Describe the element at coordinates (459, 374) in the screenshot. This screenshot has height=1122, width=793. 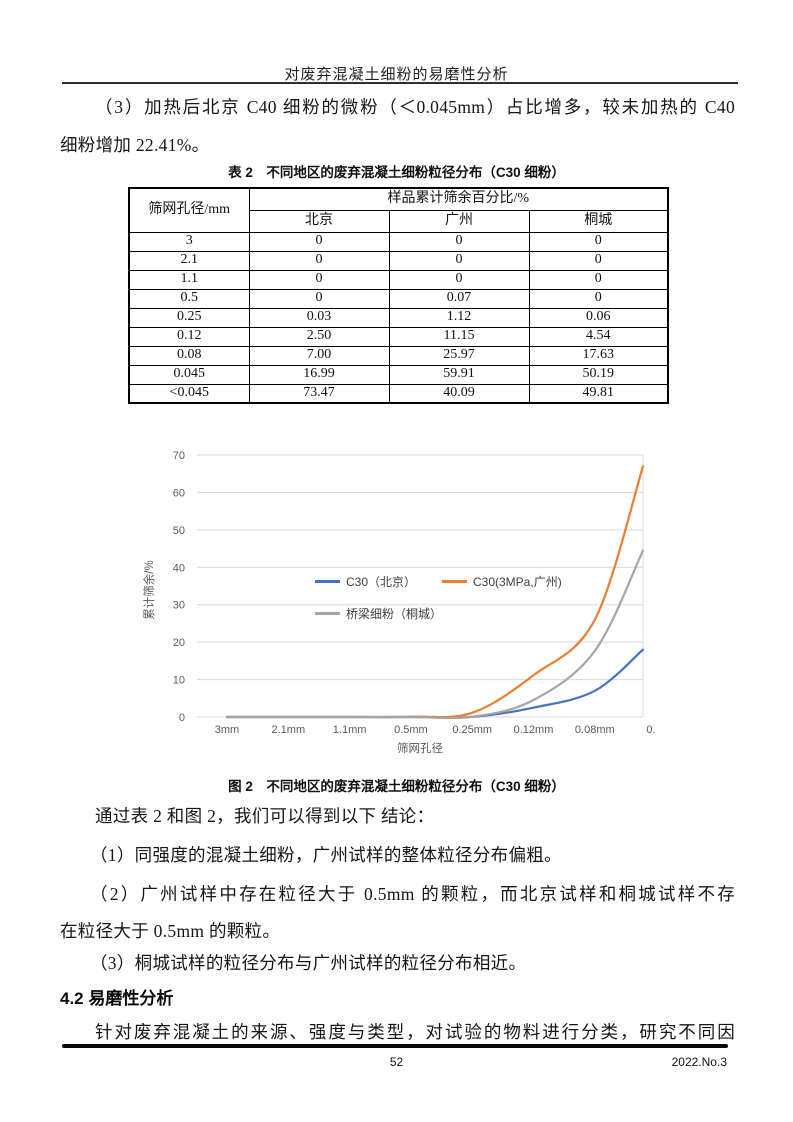
I see `table-cell: 59.91` at that location.